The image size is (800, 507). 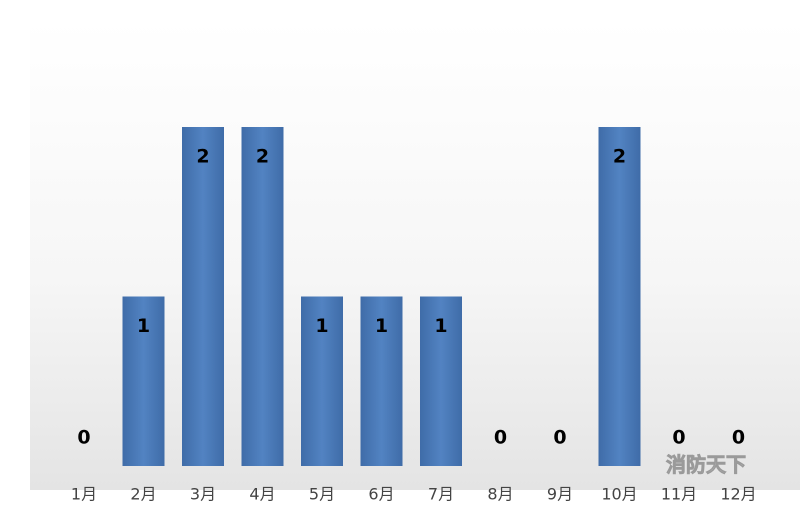 What do you see at coordinates (706, 465) in the screenshot?
I see `watermark: 消防天下` at bounding box center [706, 465].